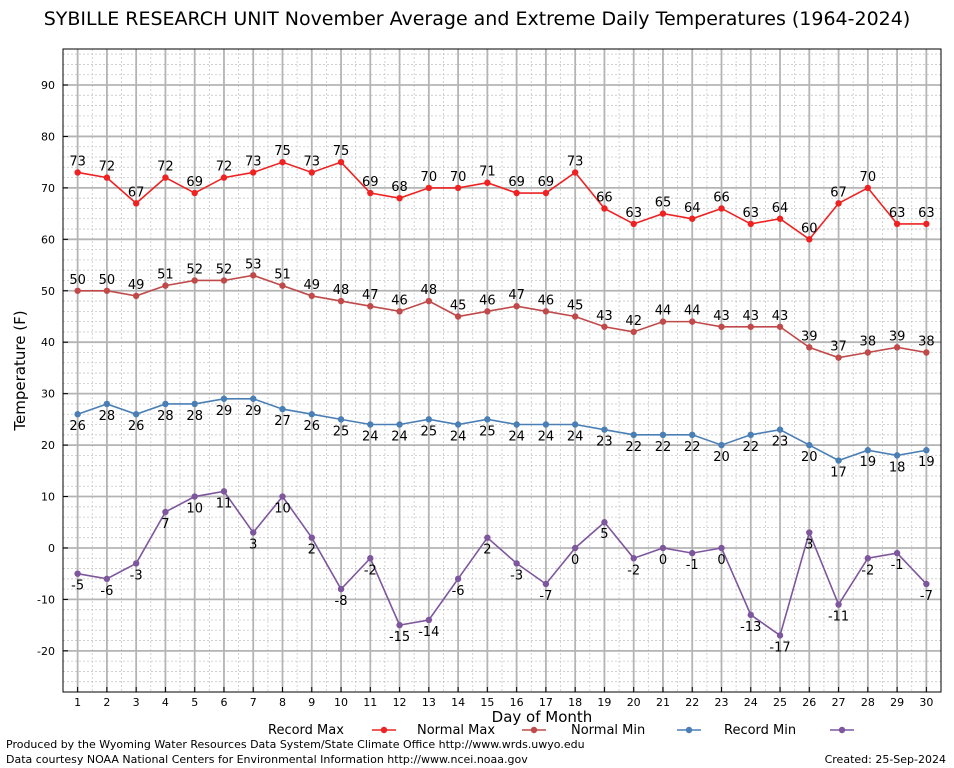  What do you see at coordinates (692, 208) in the screenshot?
I see `record-max-data-label: 64` at bounding box center [692, 208].